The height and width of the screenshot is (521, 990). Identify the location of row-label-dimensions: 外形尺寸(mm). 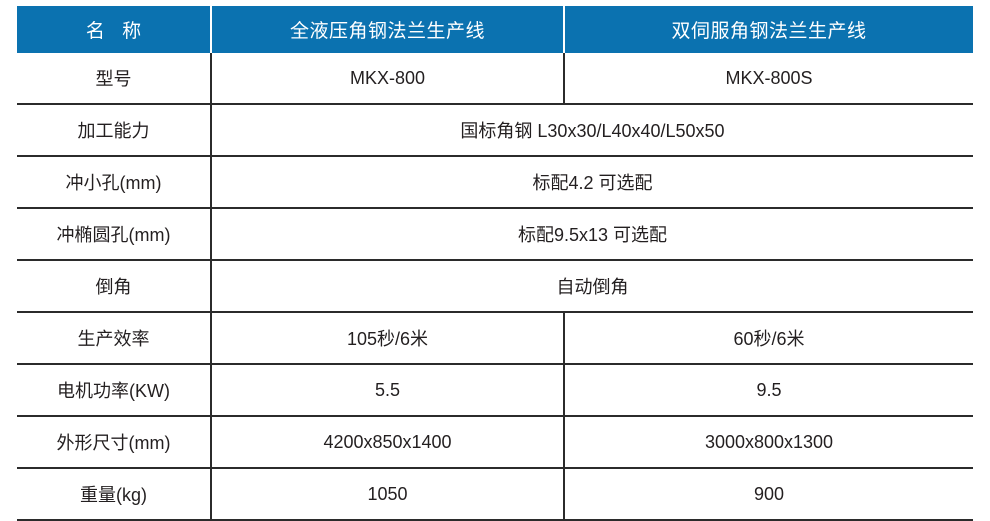
(114, 443).